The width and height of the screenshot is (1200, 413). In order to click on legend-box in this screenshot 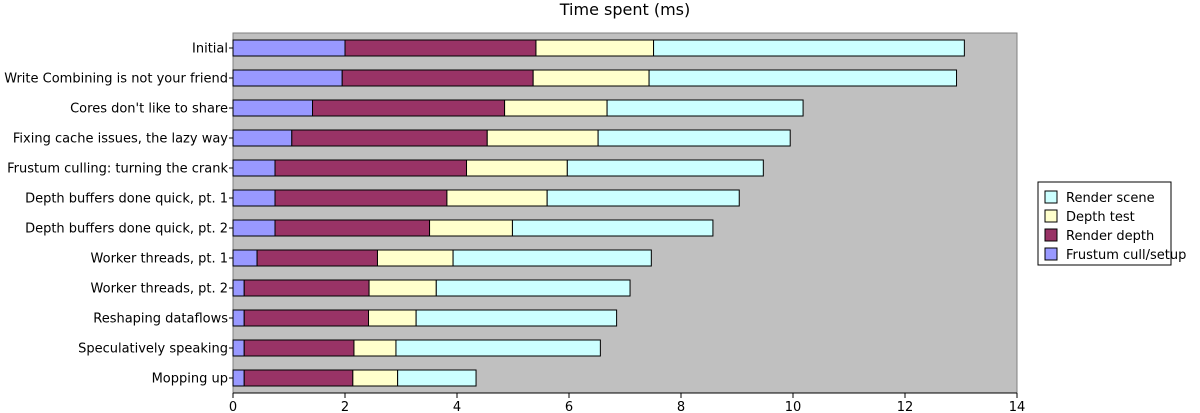, I will do `click(1104, 223)`.